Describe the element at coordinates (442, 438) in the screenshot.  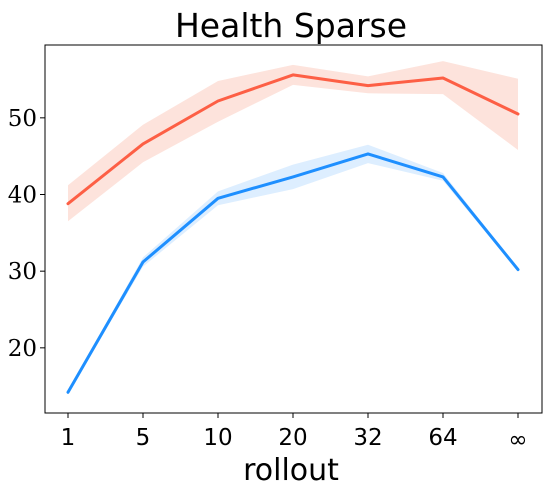
I see `x-tick-label: 64` at that location.